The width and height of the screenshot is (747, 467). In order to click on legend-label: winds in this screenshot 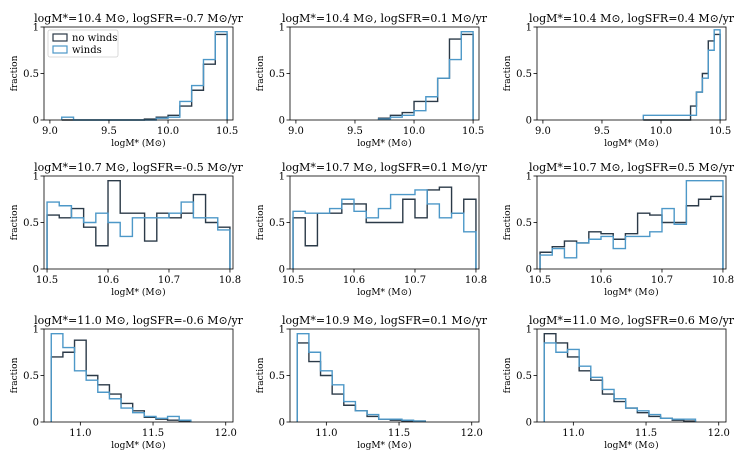, I will do `click(87, 50)`.